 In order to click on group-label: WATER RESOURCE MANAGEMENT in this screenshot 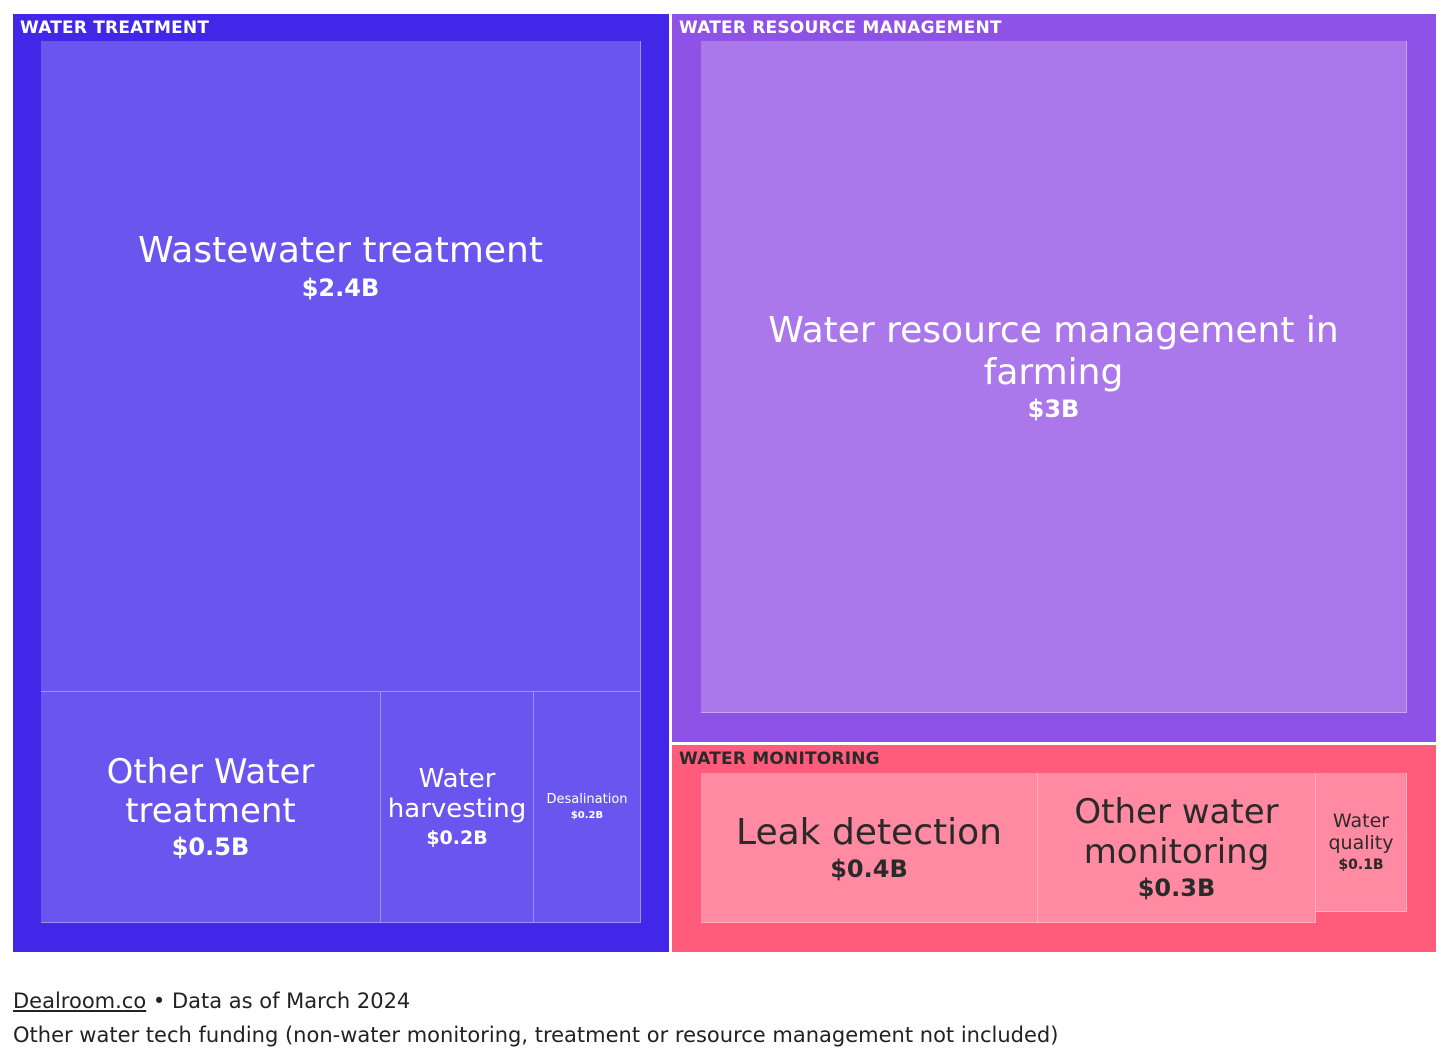, I will do `click(840, 28)`.